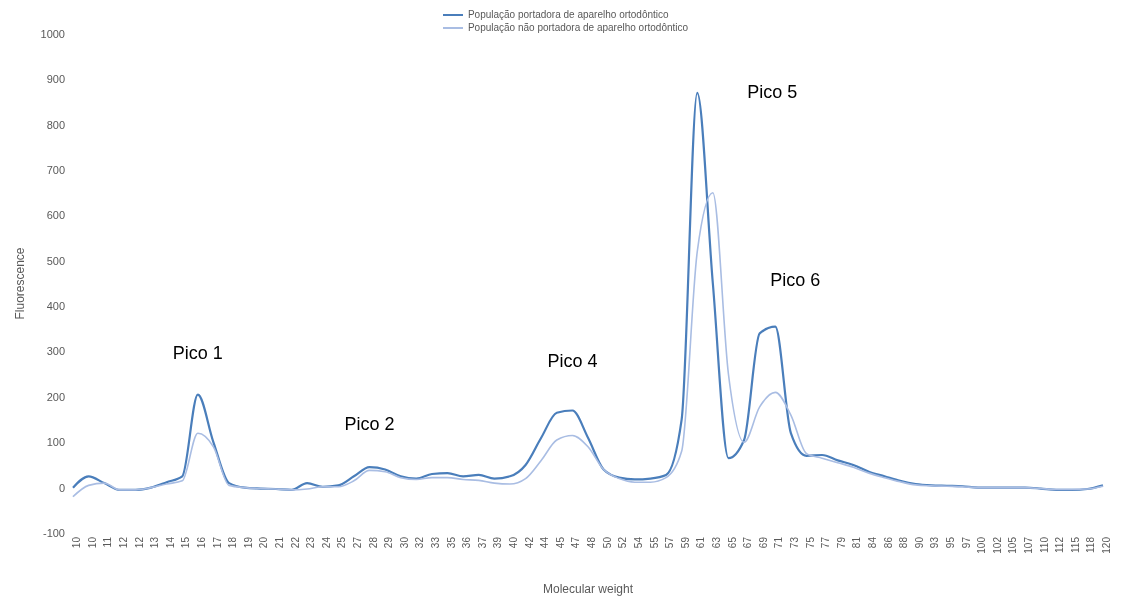 This screenshot has width=1121, height=611. What do you see at coordinates (186, 542) in the screenshot?
I see `x-tick-label: 15` at bounding box center [186, 542].